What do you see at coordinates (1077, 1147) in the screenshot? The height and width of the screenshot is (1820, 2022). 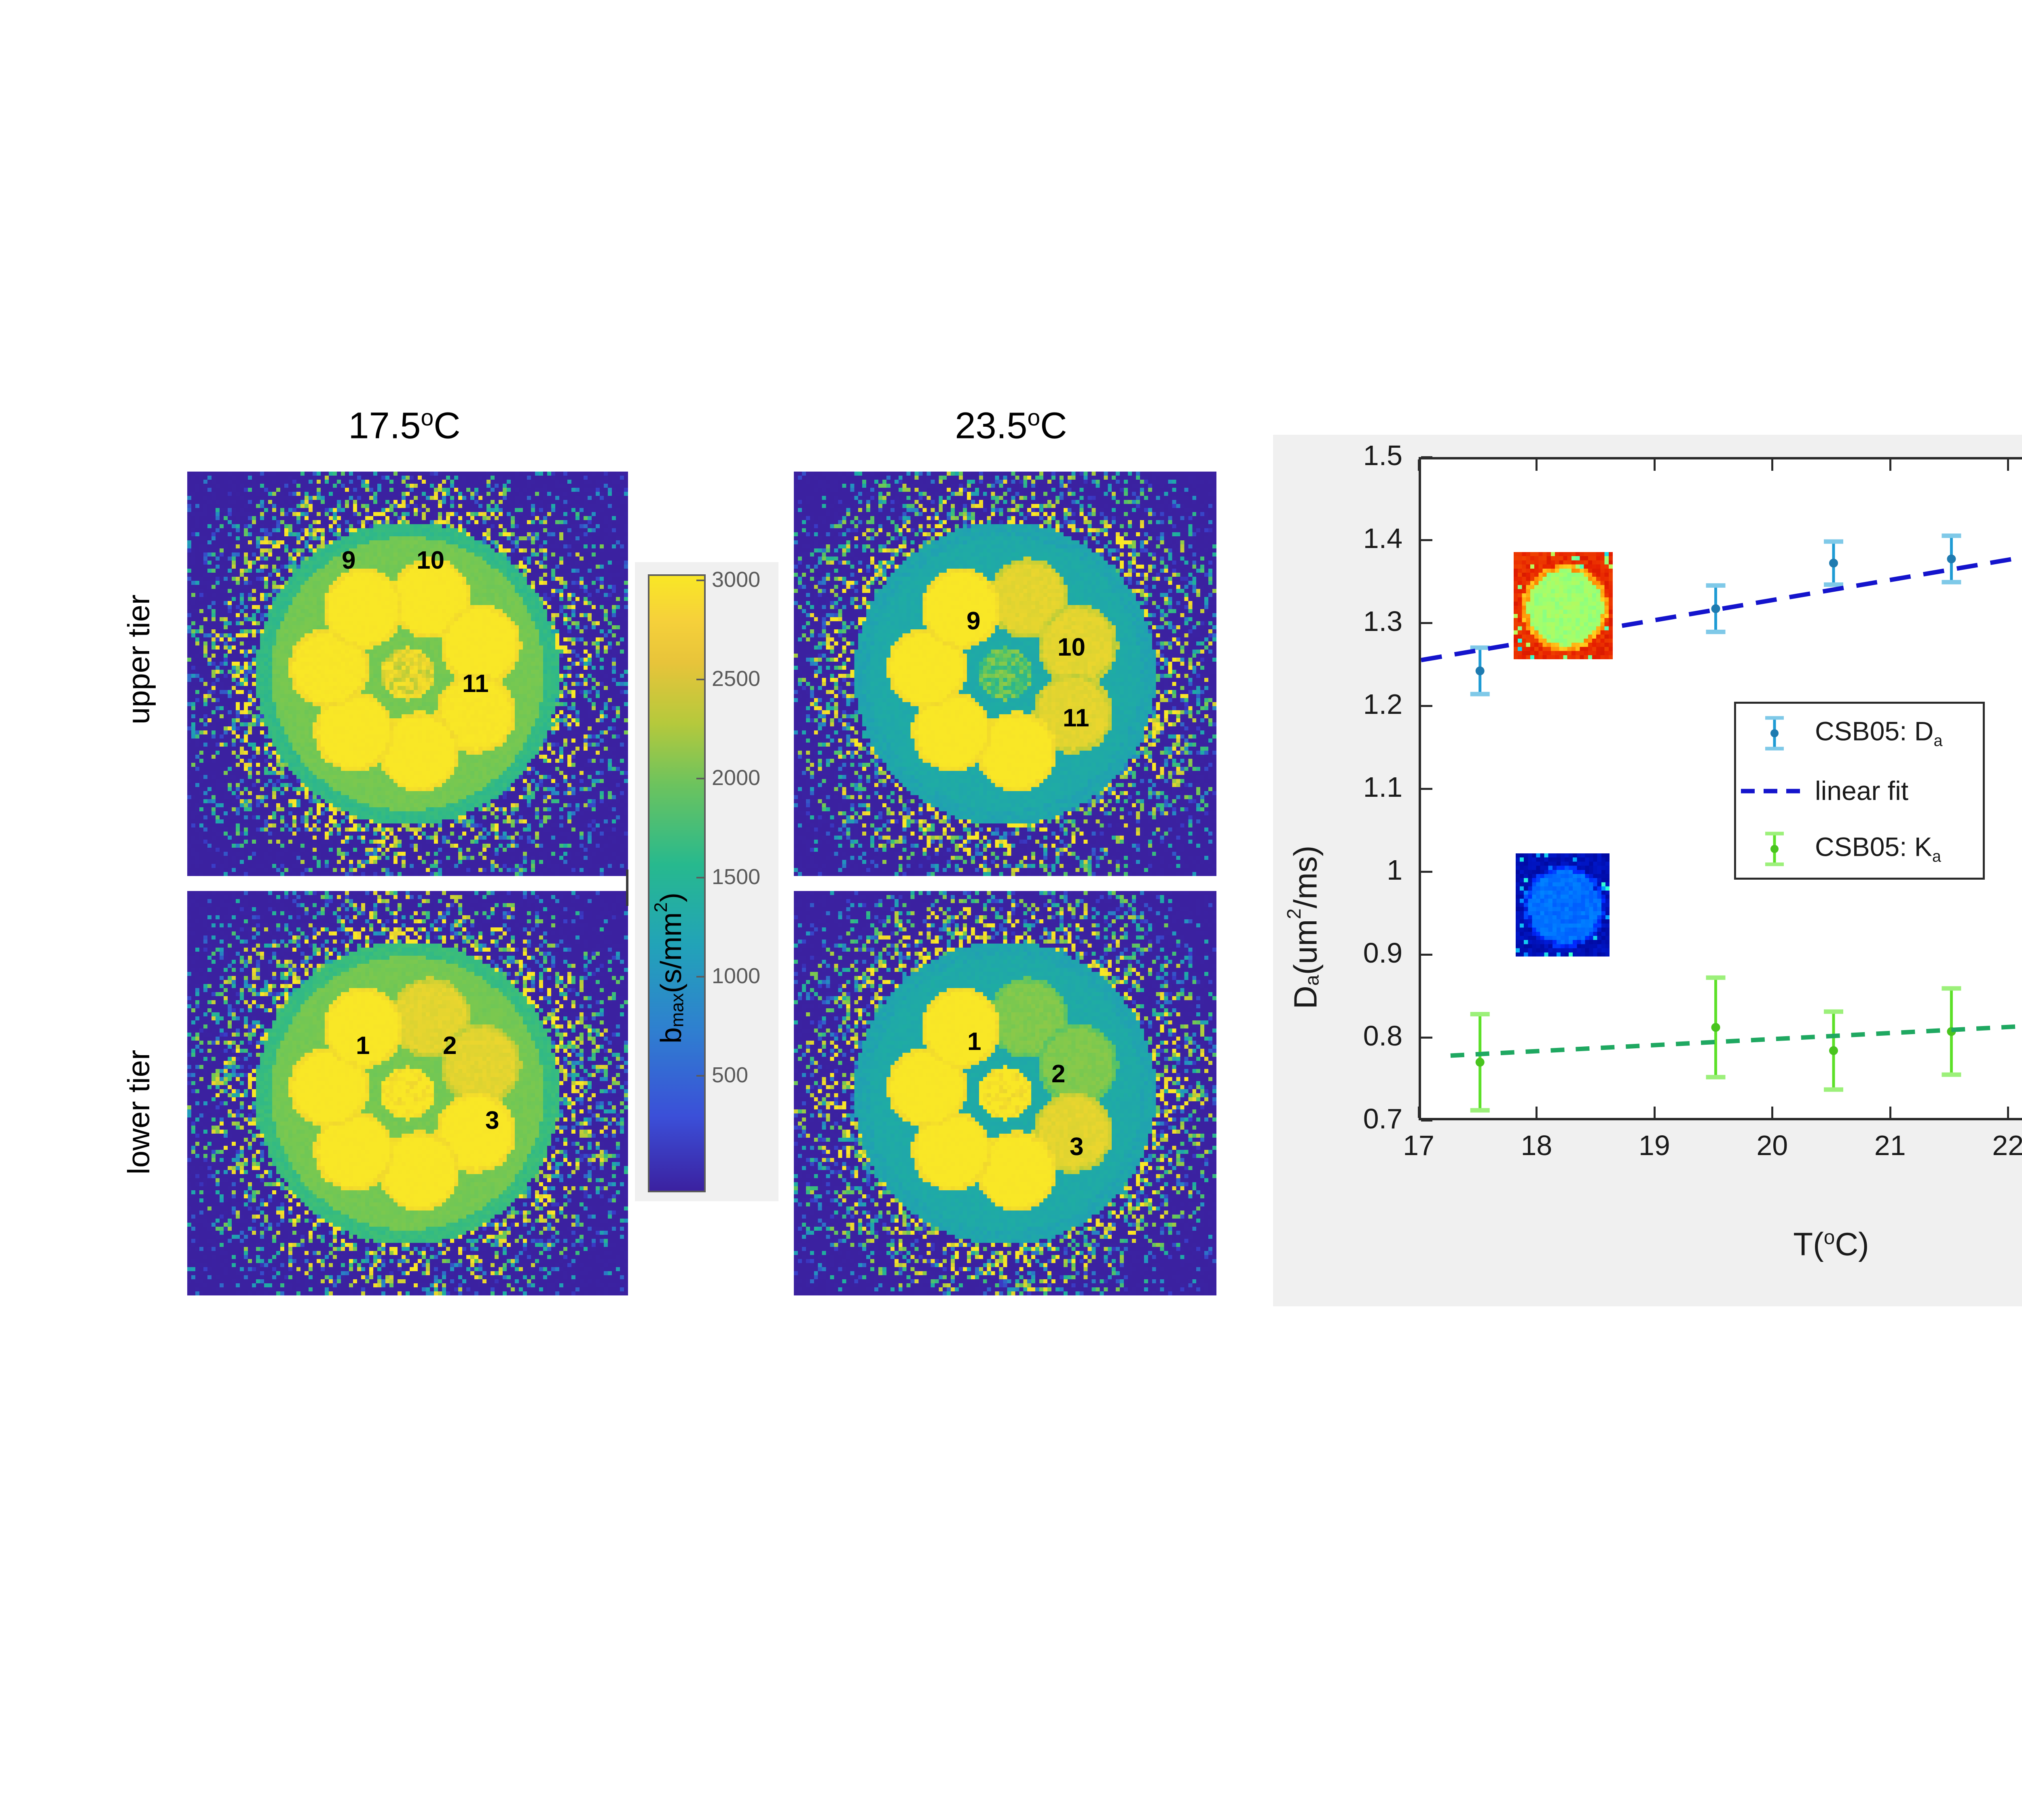 I see `roi-label-3-235c: 3` at bounding box center [1077, 1147].